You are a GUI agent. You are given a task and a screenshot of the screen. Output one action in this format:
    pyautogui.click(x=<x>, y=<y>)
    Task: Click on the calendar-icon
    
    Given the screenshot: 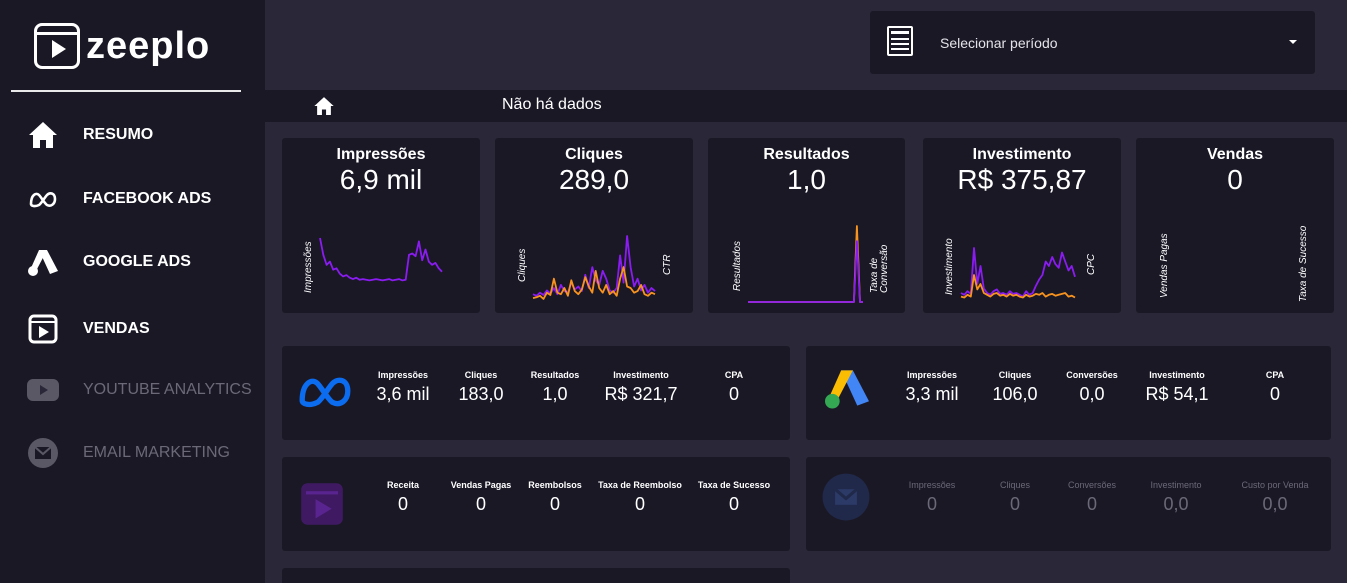 What is the action you would take?
    pyautogui.click(x=900, y=41)
    